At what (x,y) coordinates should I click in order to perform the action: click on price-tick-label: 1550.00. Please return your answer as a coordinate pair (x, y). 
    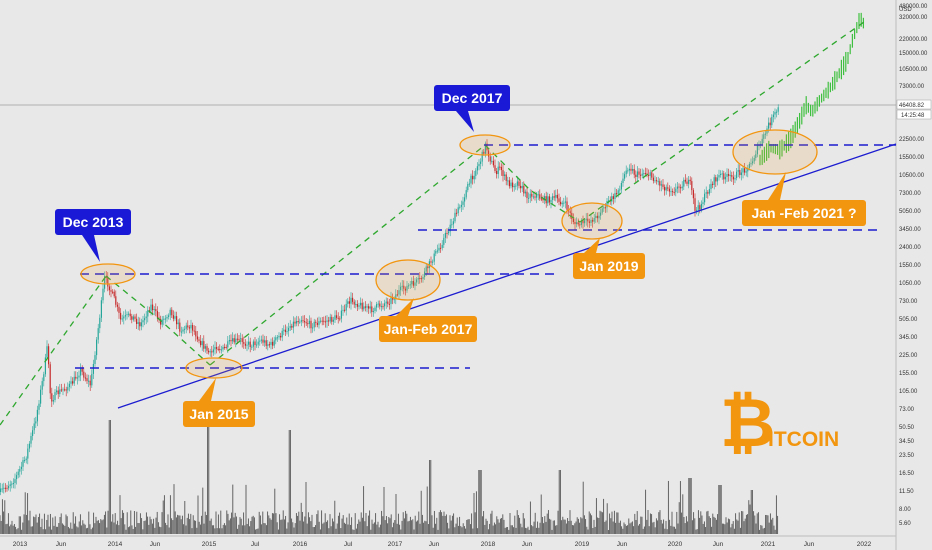
    Looking at the image, I should click on (910, 266).